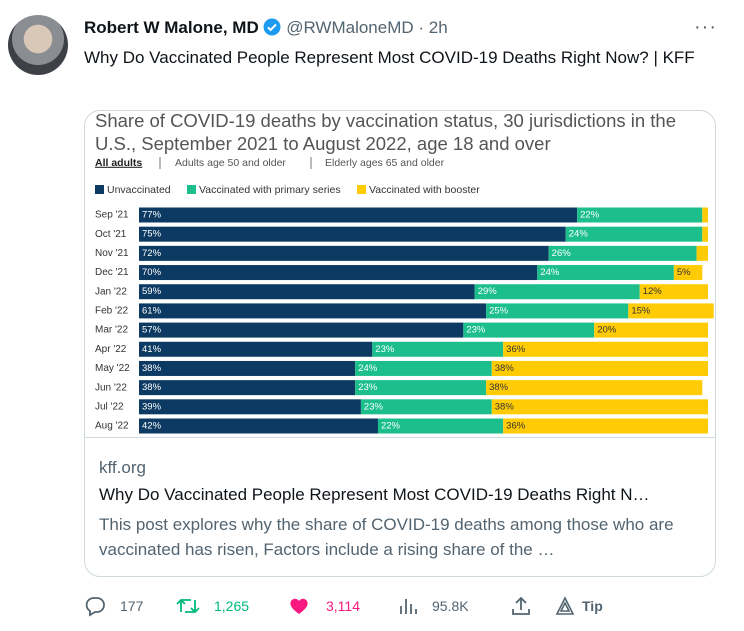 The image size is (744, 631). What do you see at coordinates (112, 368) in the screenshot?
I see `y-tick-label: May '22` at bounding box center [112, 368].